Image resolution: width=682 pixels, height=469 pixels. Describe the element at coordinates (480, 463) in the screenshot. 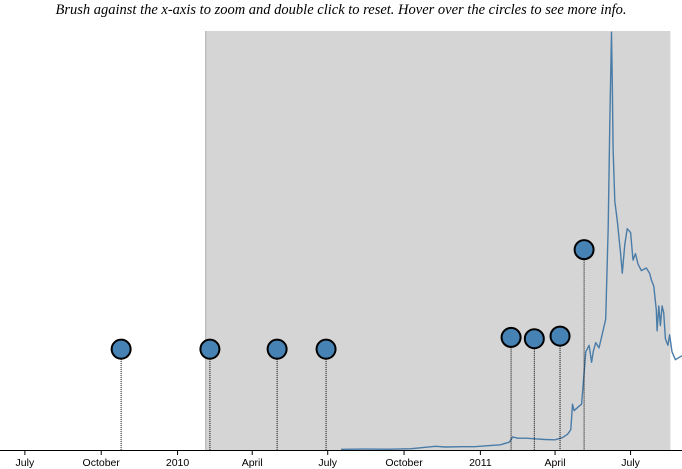

I see `x-tick-label: 2011` at that location.